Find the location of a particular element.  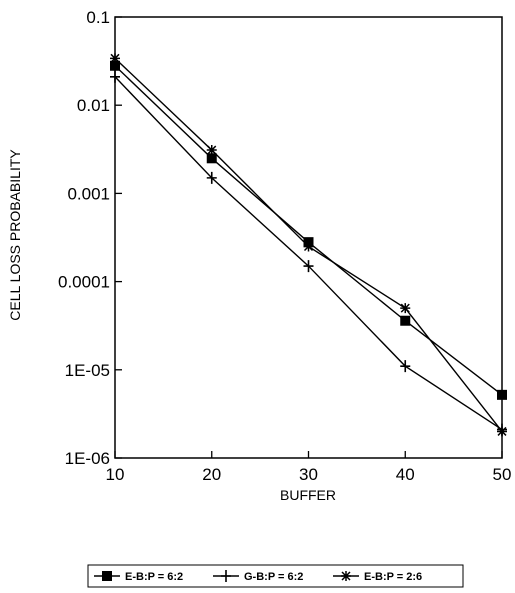

x-tick-label: 40 is located at coordinates (405, 474).